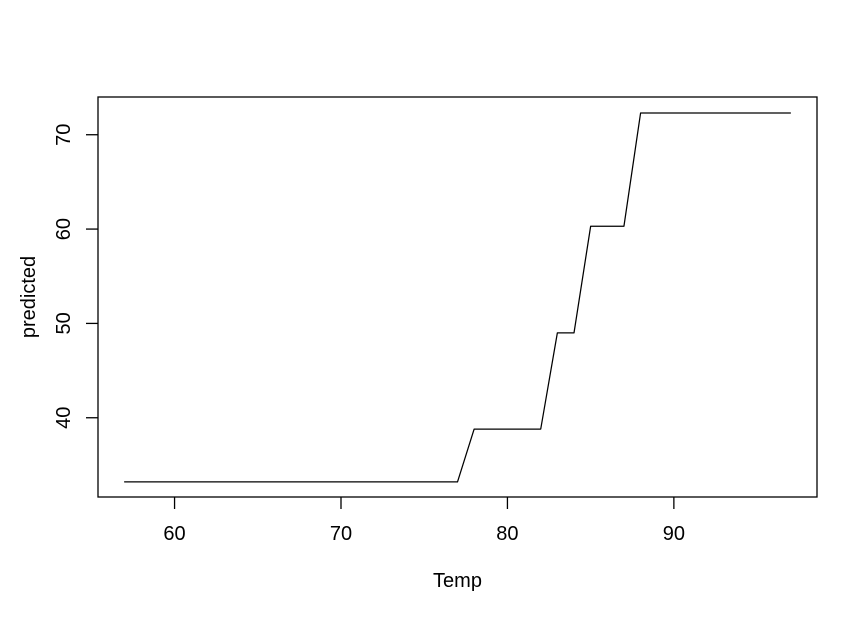  I want to click on x-tick-label: 60, so click(174, 534).